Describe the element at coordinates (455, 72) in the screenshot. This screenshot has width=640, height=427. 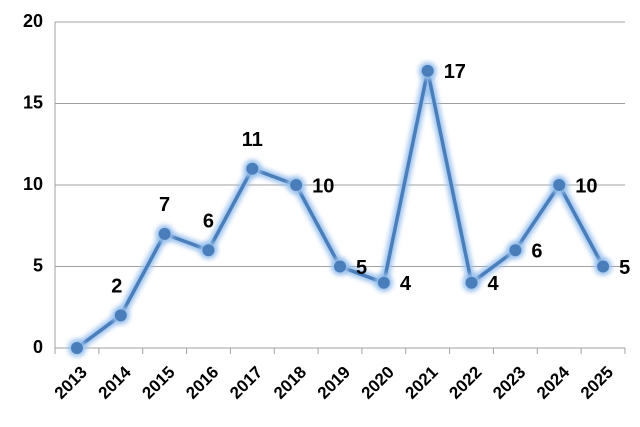
I see `data-label: 17` at that location.